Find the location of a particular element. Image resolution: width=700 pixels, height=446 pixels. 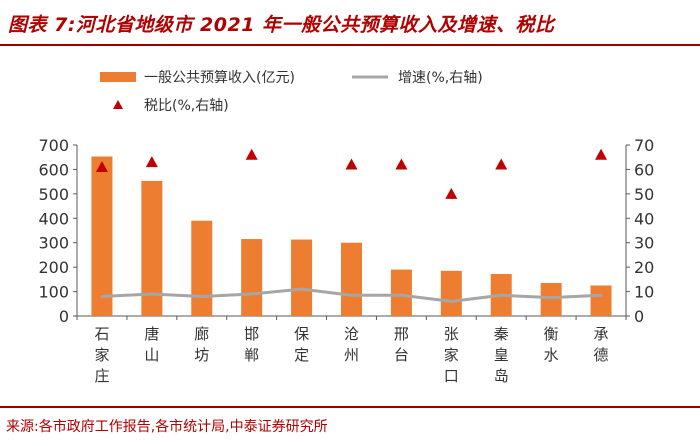

y-tick-label-right: 0 is located at coordinates (639, 316).